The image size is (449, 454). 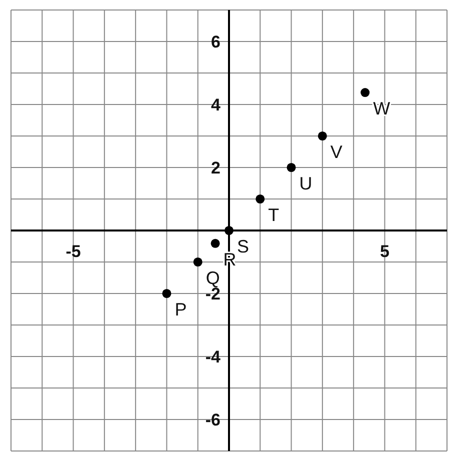 I want to click on annotation: V, so click(x=336, y=152).